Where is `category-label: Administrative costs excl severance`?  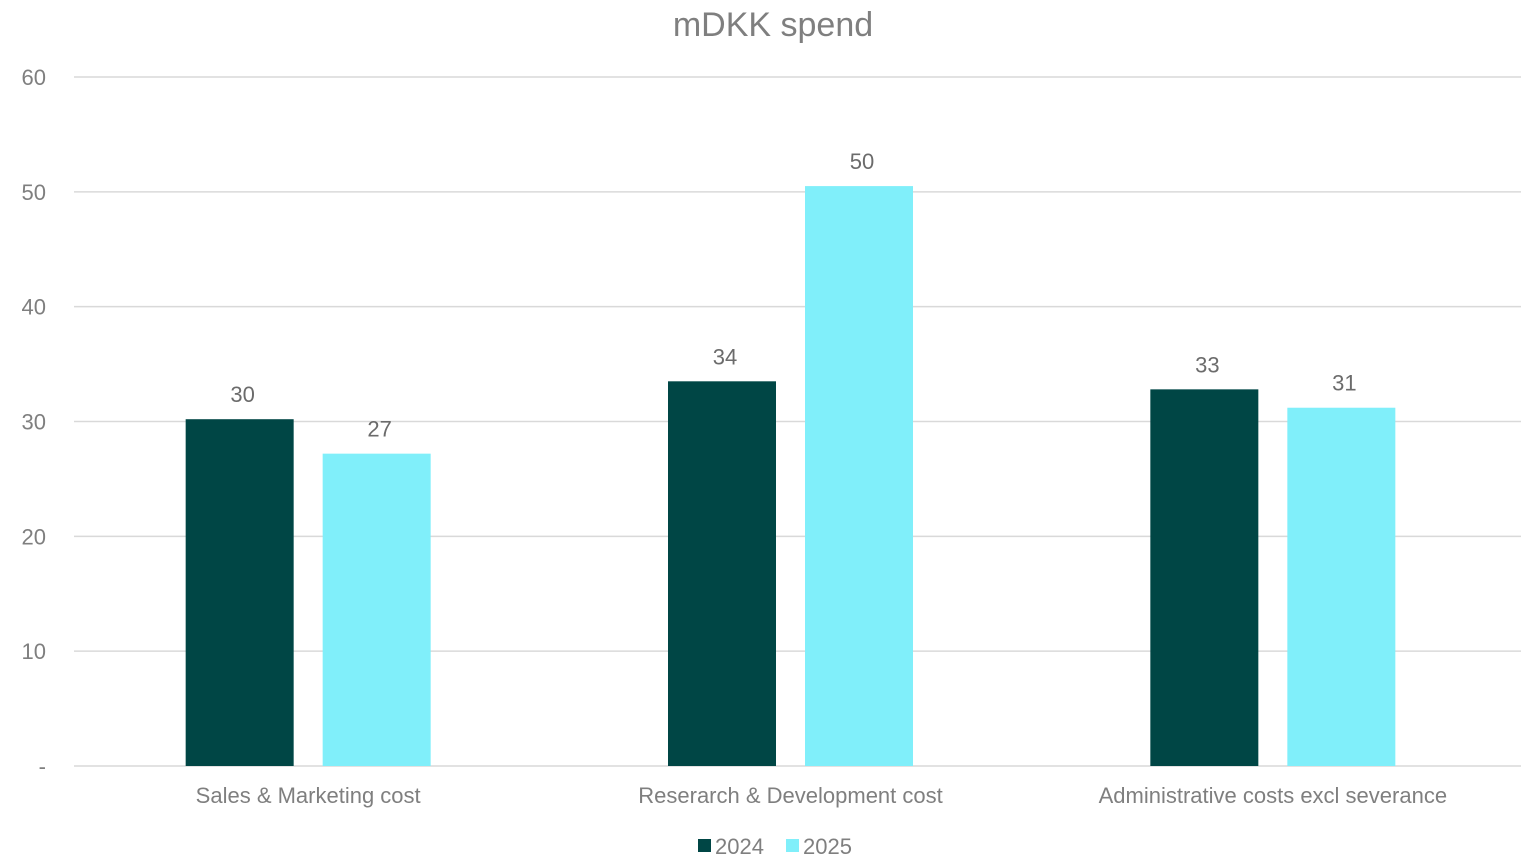 category-label: Administrative costs excl severance is located at coordinates (1273, 795).